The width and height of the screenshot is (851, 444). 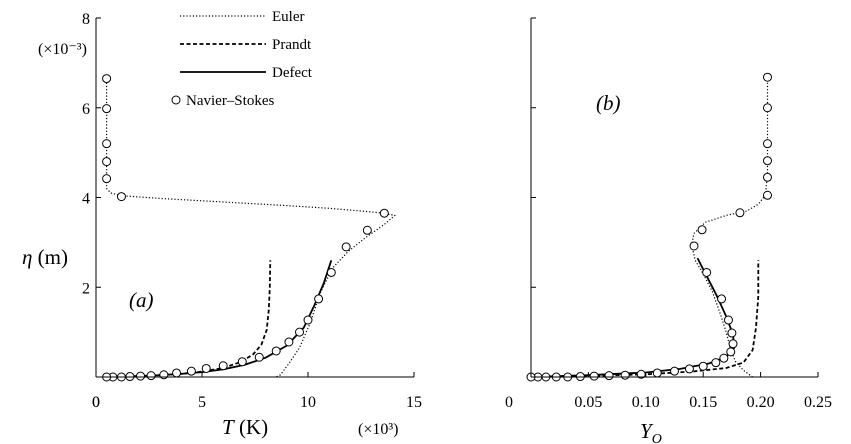 What do you see at coordinates (703, 402) in the screenshot?
I see `x-tick-label: 0.15` at bounding box center [703, 402].